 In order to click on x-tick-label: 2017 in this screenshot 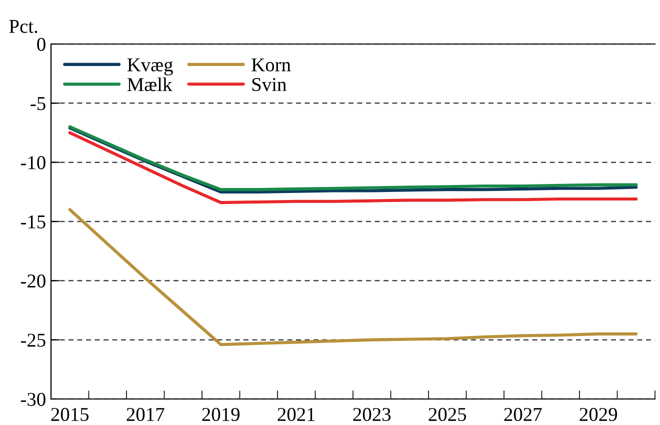, I will do `click(145, 415)`.